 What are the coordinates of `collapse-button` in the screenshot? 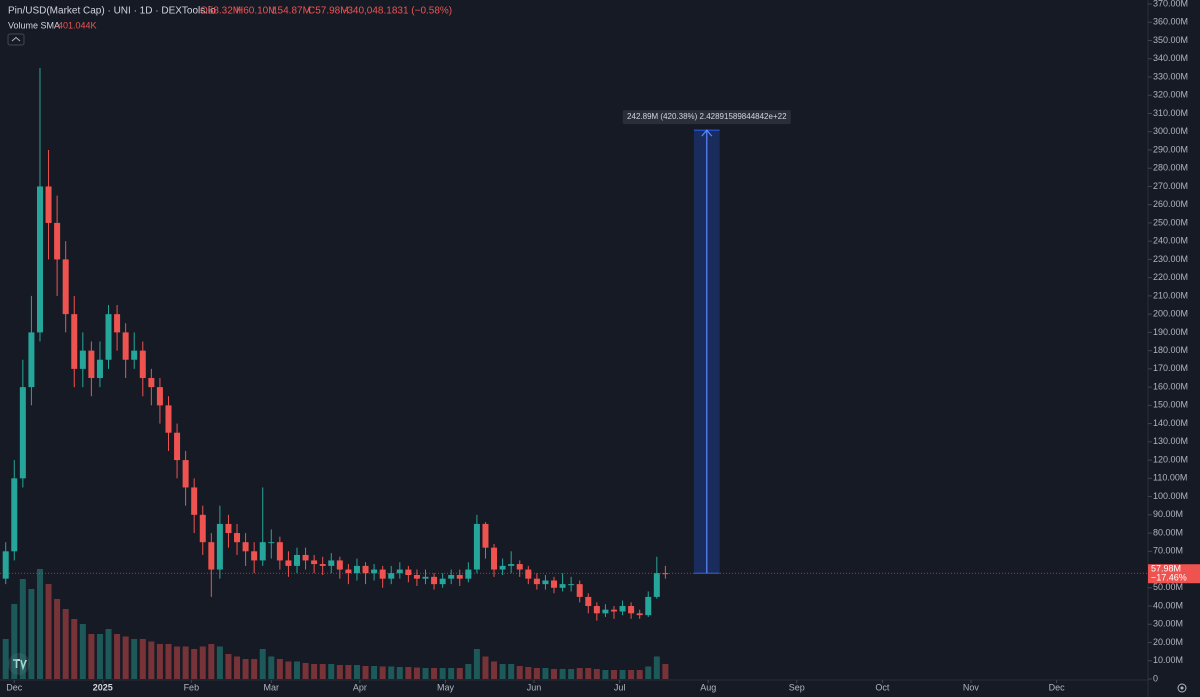 It's located at (16, 39).